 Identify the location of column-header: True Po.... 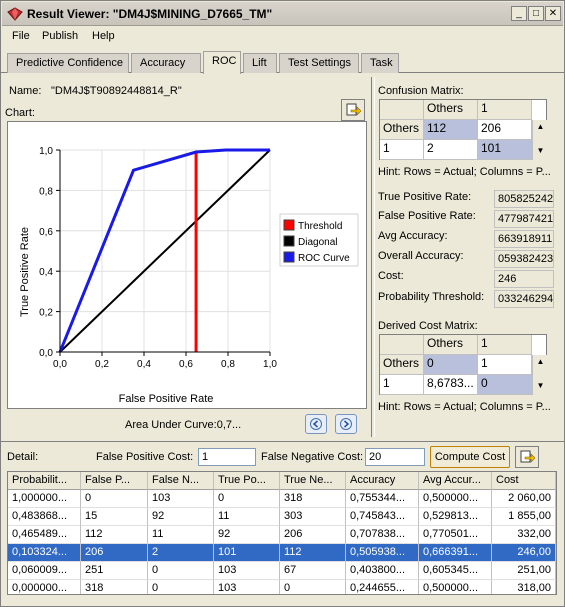
(247, 481).